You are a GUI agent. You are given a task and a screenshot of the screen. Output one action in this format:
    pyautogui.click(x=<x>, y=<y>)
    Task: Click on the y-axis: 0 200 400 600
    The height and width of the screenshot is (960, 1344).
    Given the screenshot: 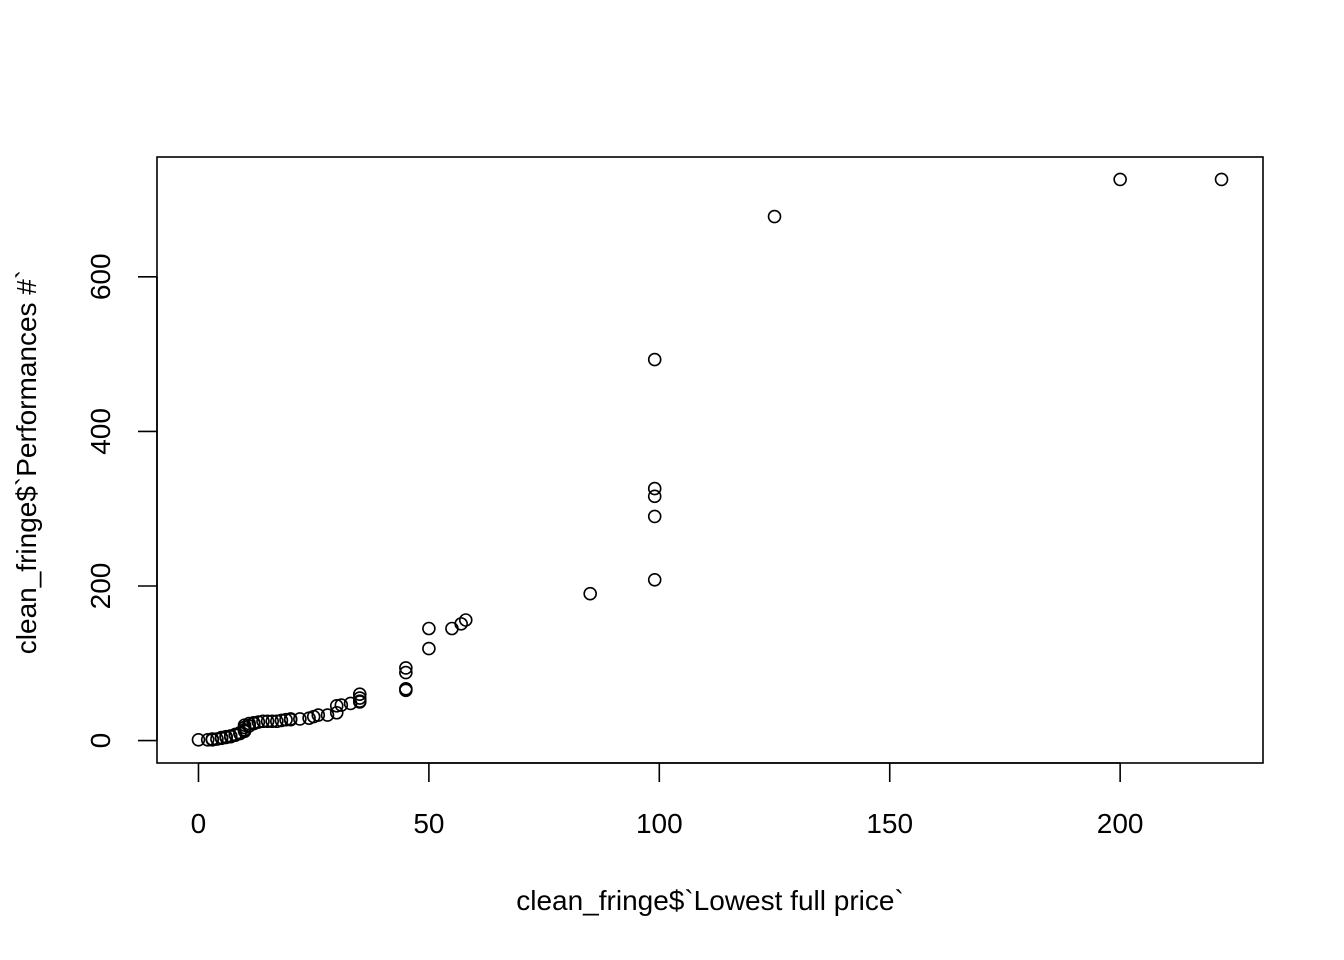 What is the action you would take?
    pyautogui.click(x=121, y=501)
    